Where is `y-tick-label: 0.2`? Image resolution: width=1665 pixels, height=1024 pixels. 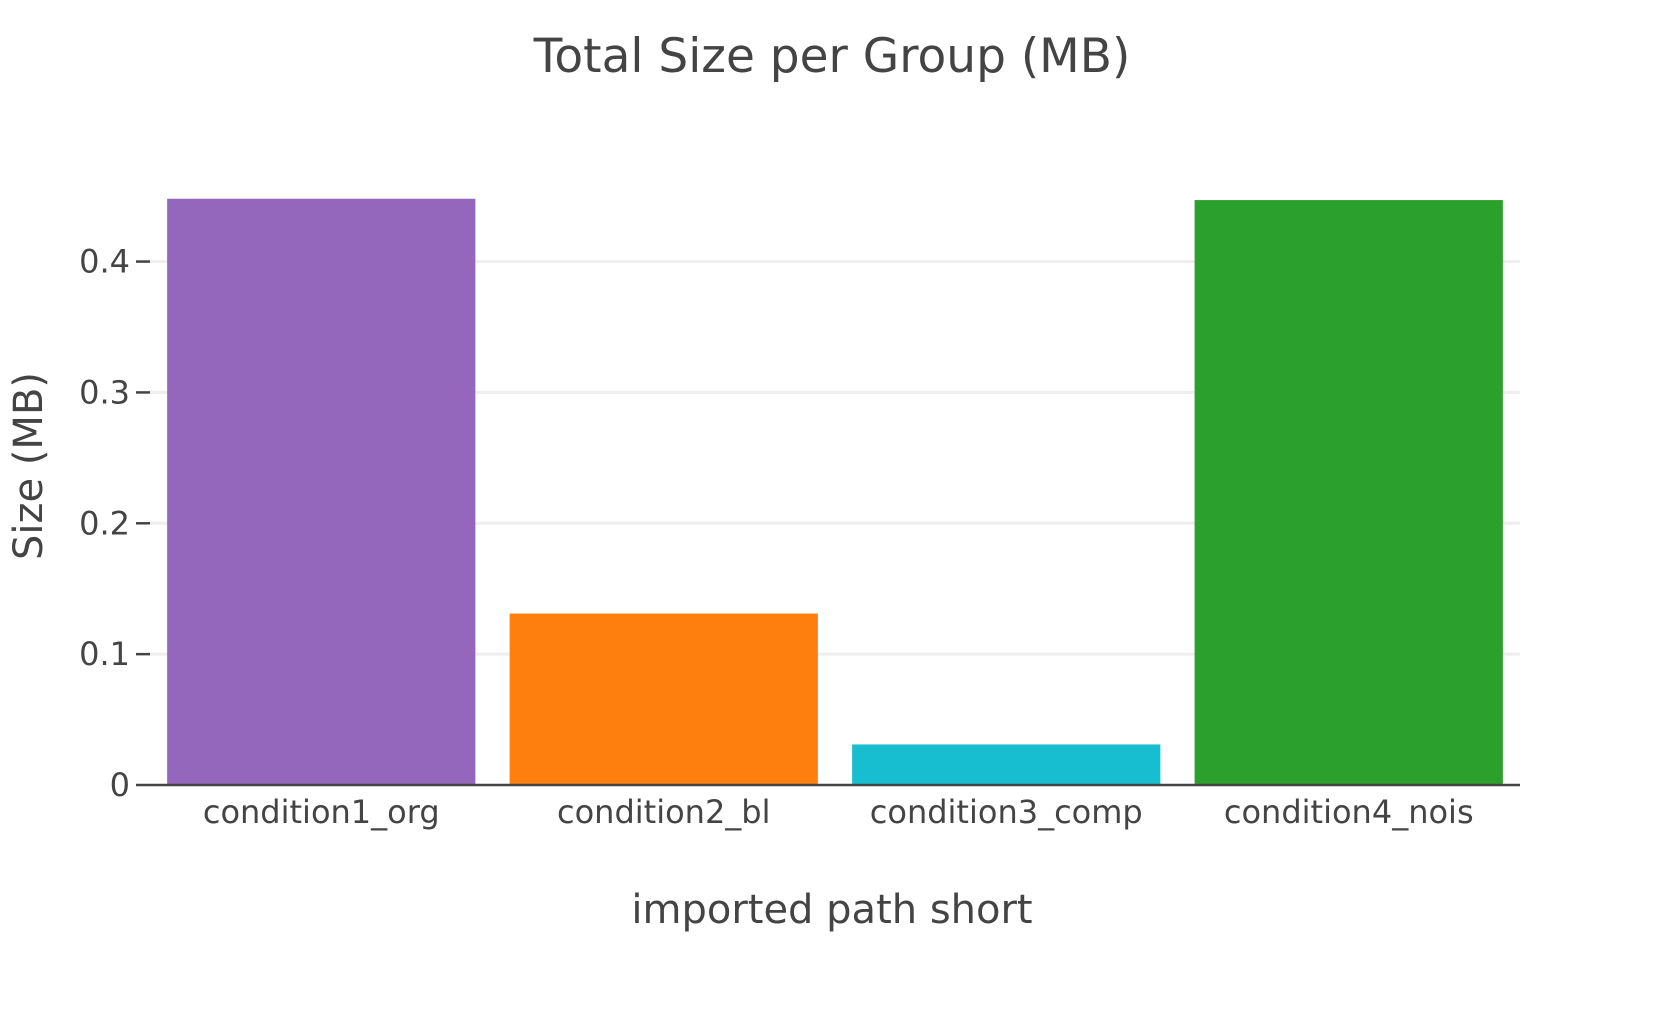 y-tick-label: 0.2 is located at coordinates (104, 523).